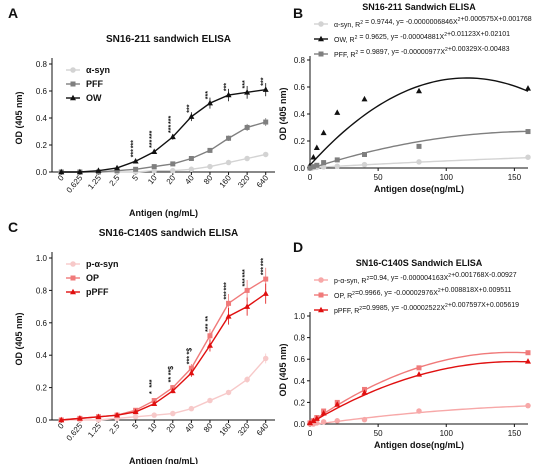 Image resolution: width=550 pixels, height=464 pixels. I want to click on y-tick-label: 0.0, so click(42, 420).